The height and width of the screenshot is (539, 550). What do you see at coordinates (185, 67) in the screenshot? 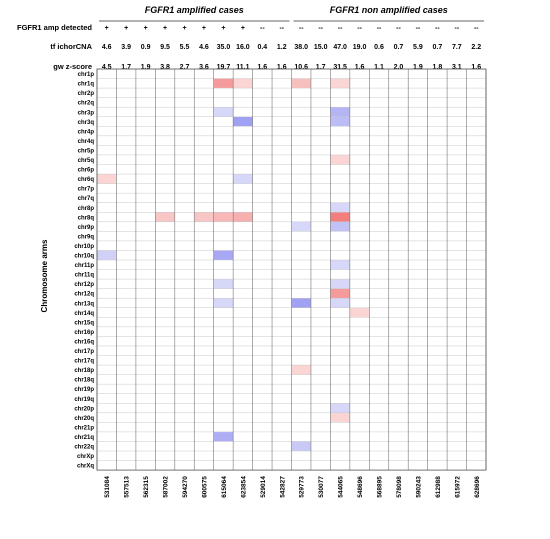
I see `header-value: 2.7` at bounding box center [185, 67].